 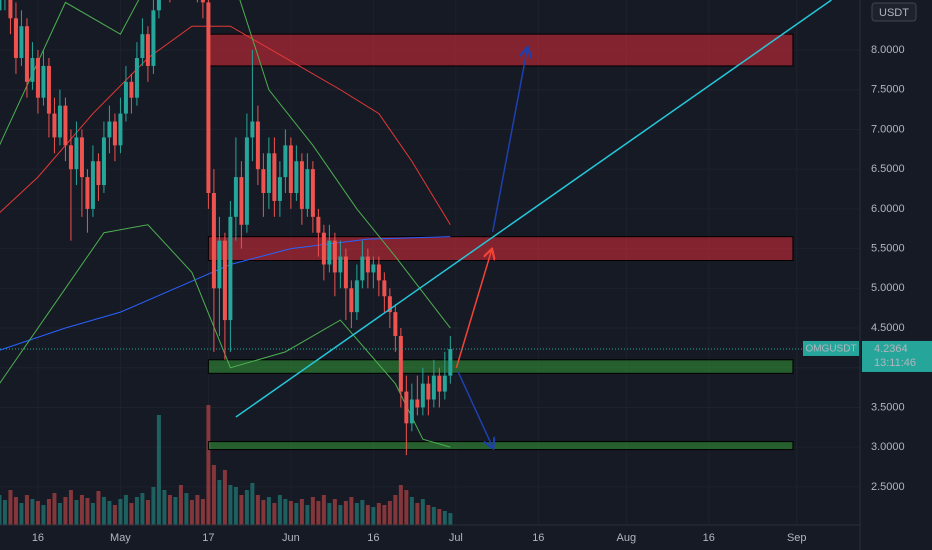 What do you see at coordinates (291, 538) in the screenshot?
I see `x-tick-label: Jun` at bounding box center [291, 538].